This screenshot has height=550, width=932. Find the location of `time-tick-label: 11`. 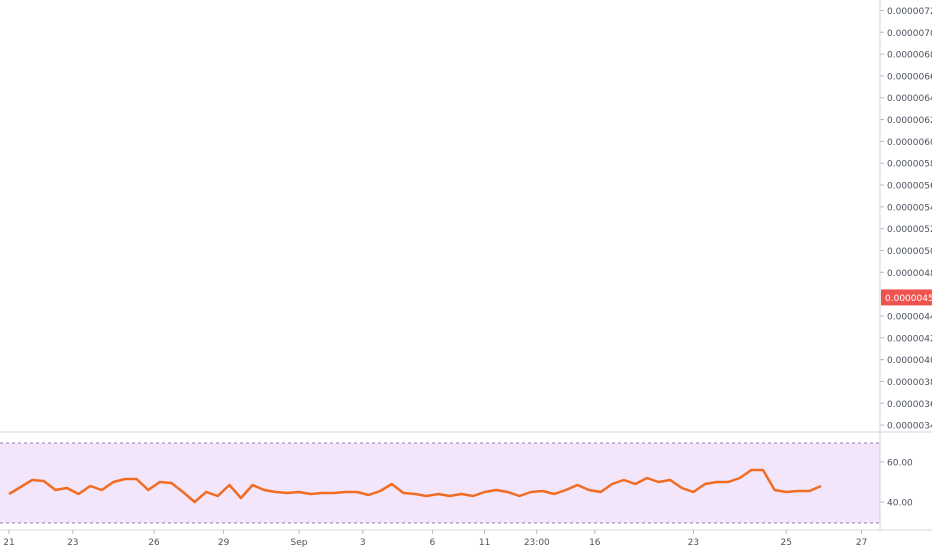

time-tick-label: 11 is located at coordinates (484, 543).